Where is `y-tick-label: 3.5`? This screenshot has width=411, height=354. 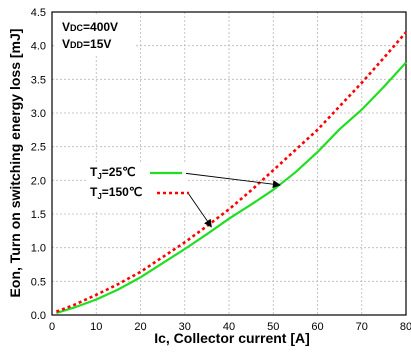 y-tick-label: 3.5 is located at coordinates (38, 80).